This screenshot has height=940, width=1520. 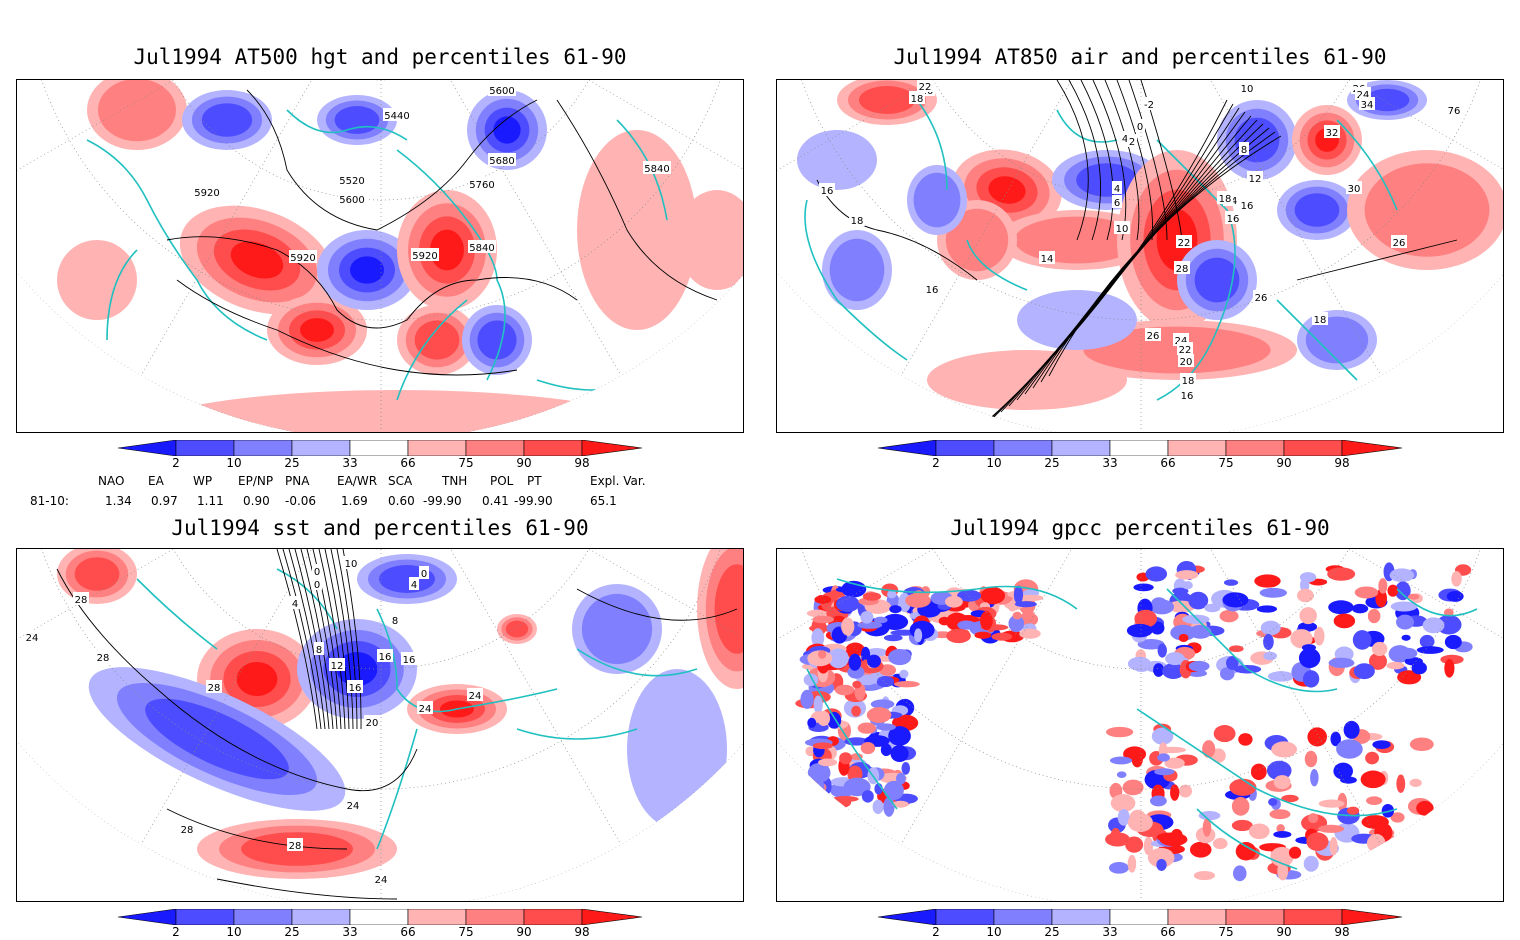 I want to click on colorbar-ramp, so click(x=1140, y=917).